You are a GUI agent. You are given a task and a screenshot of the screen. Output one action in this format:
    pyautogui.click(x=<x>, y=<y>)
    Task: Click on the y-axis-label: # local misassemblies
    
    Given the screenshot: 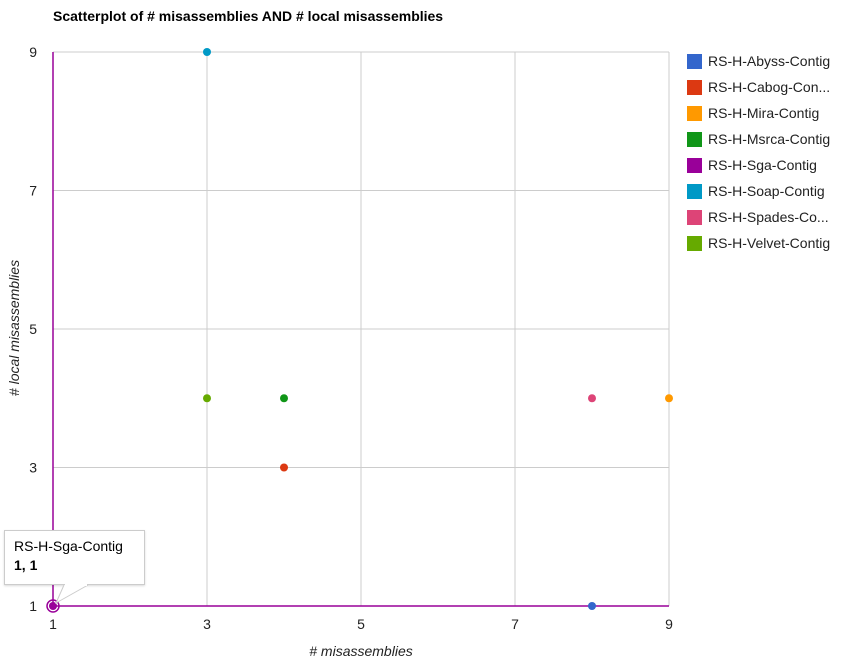 What is the action you would take?
    pyautogui.click(x=14, y=328)
    